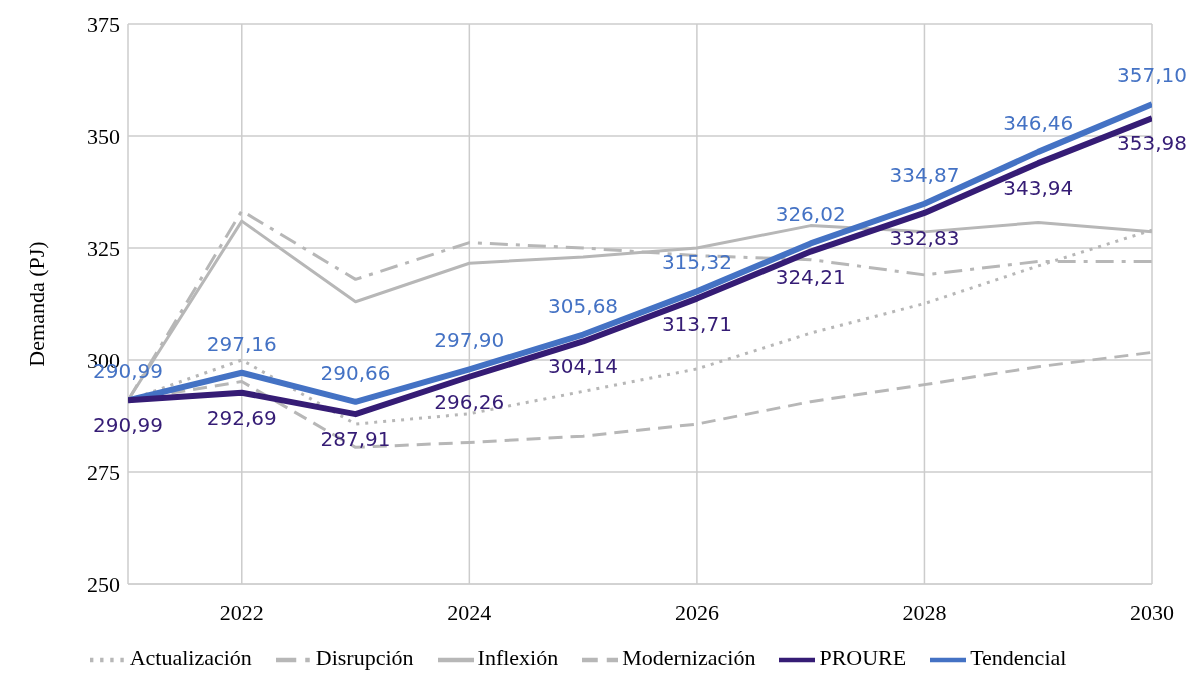 The image size is (1191, 690). What do you see at coordinates (696, 612) in the screenshot?
I see `x-tick-label: 2026` at bounding box center [696, 612].